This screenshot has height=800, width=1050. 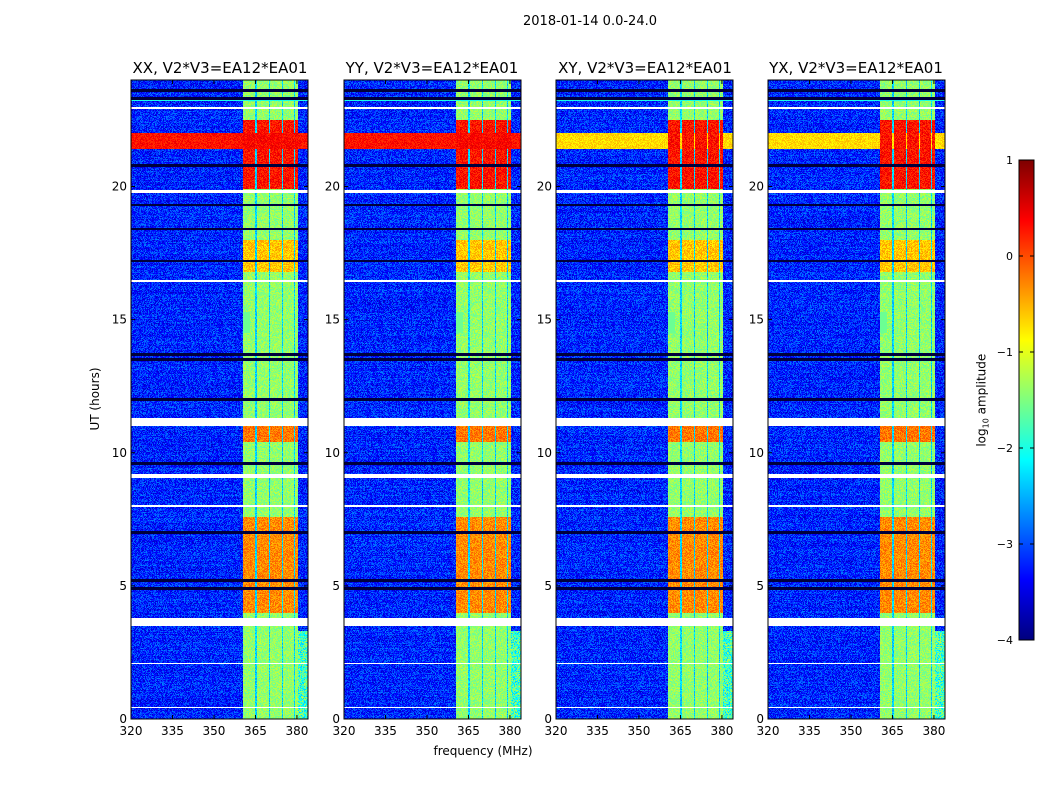 I want to click on panel-title-yy: YY, V2*V3=EA12*EA01, so click(x=432, y=68).